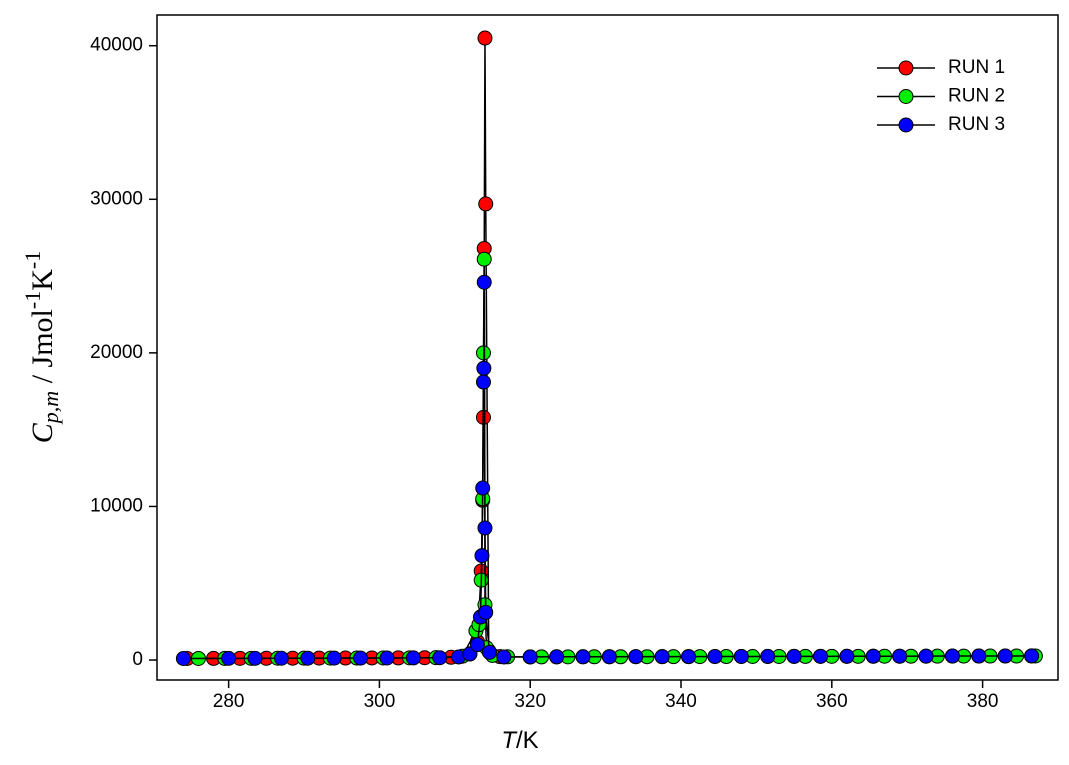 The height and width of the screenshot is (765, 1069). Describe the element at coordinates (527, 740) in the screenshot. I see `x-label-unit: /K` at that location.